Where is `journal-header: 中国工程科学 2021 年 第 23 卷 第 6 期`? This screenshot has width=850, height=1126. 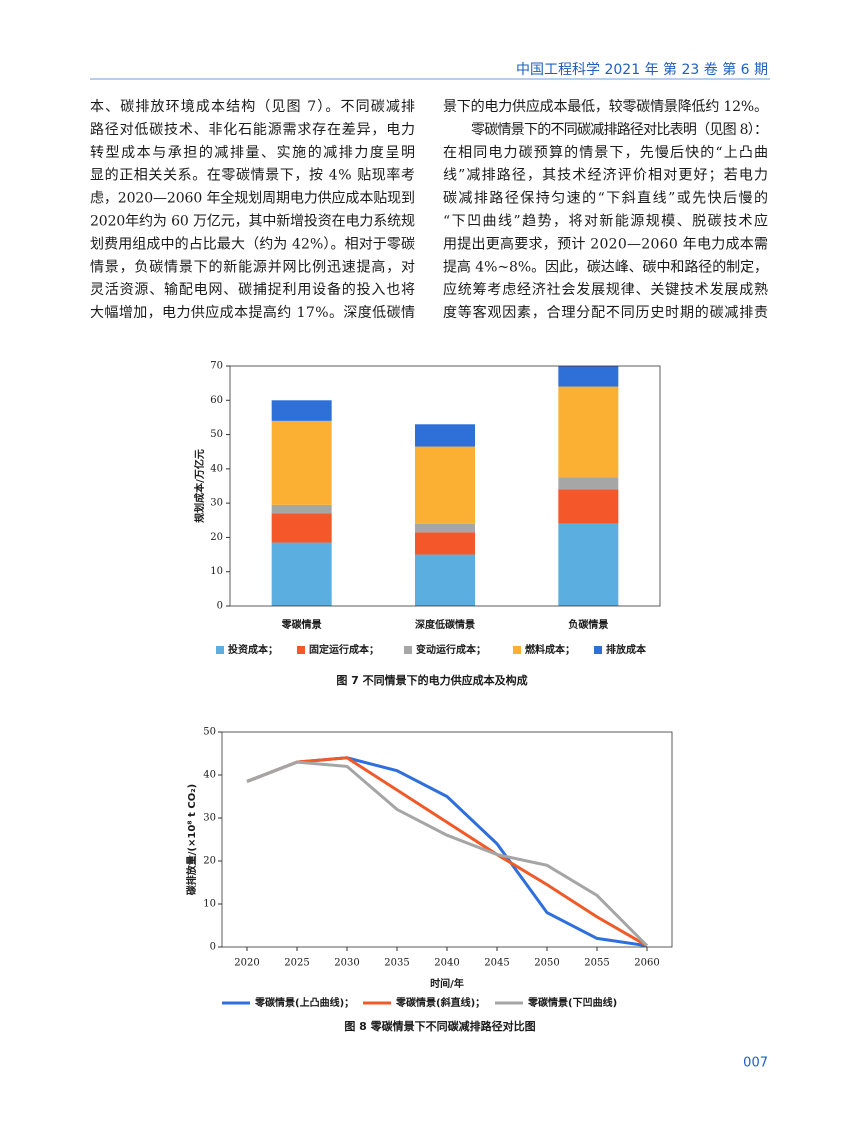 journal-header: 中国工程科学 2021 年 第 23 卷 第 6 期 is located at coordinates (642, 69).